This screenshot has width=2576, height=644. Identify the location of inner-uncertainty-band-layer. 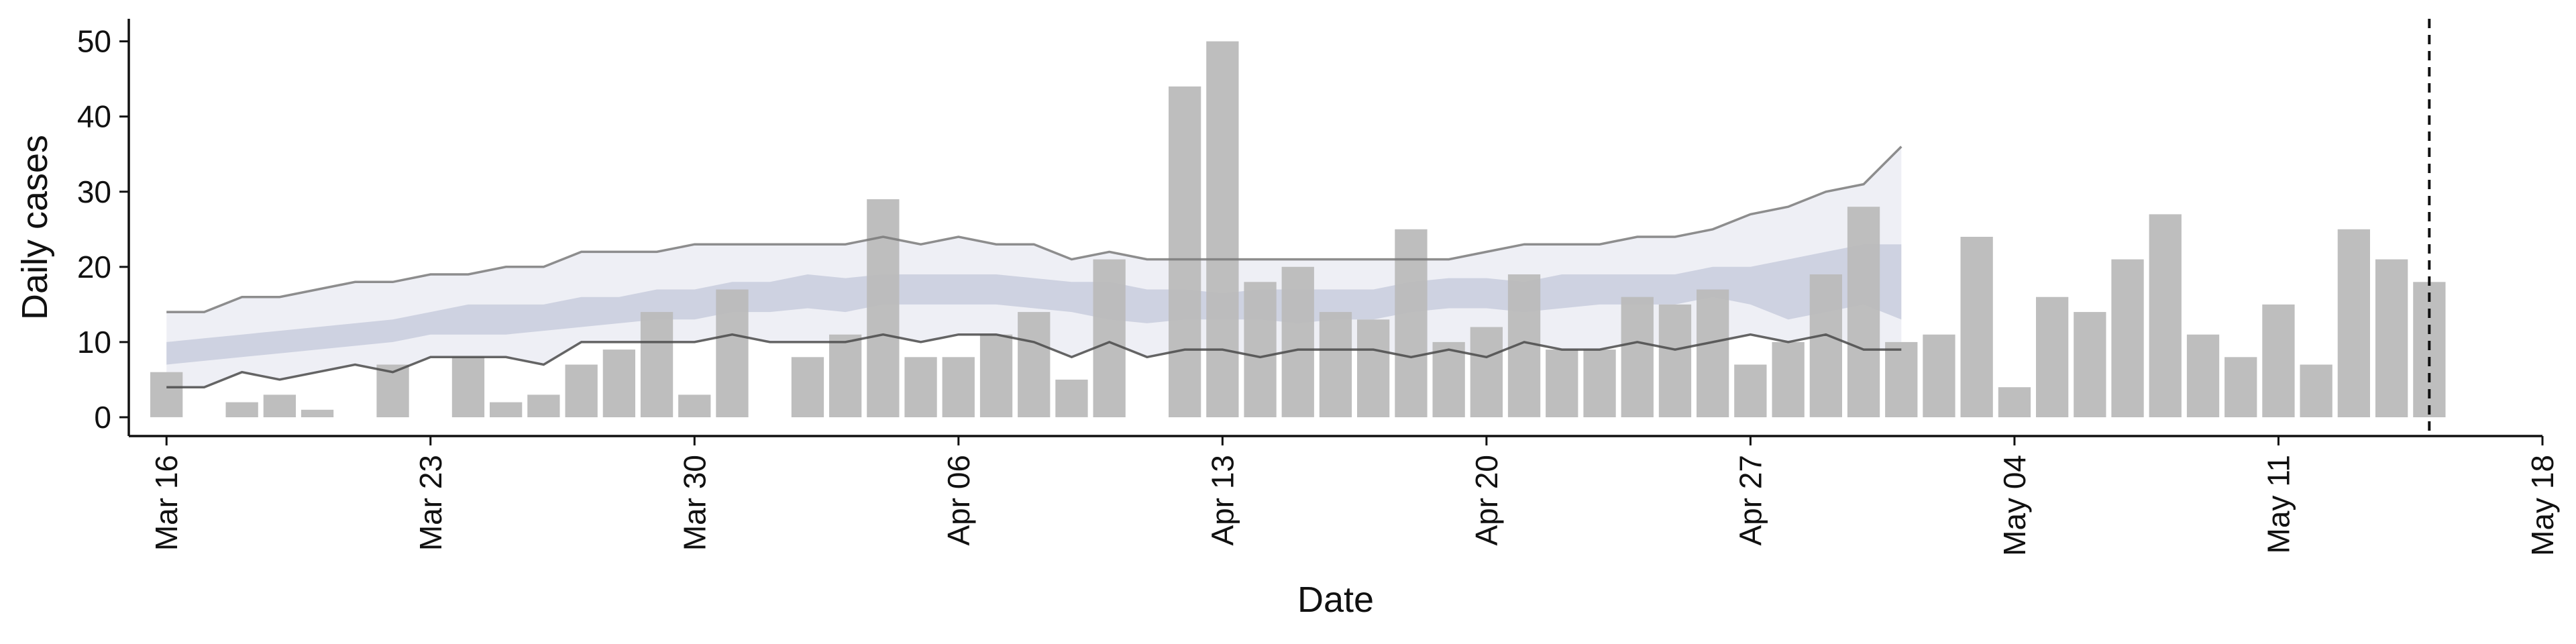
(1034, 304).